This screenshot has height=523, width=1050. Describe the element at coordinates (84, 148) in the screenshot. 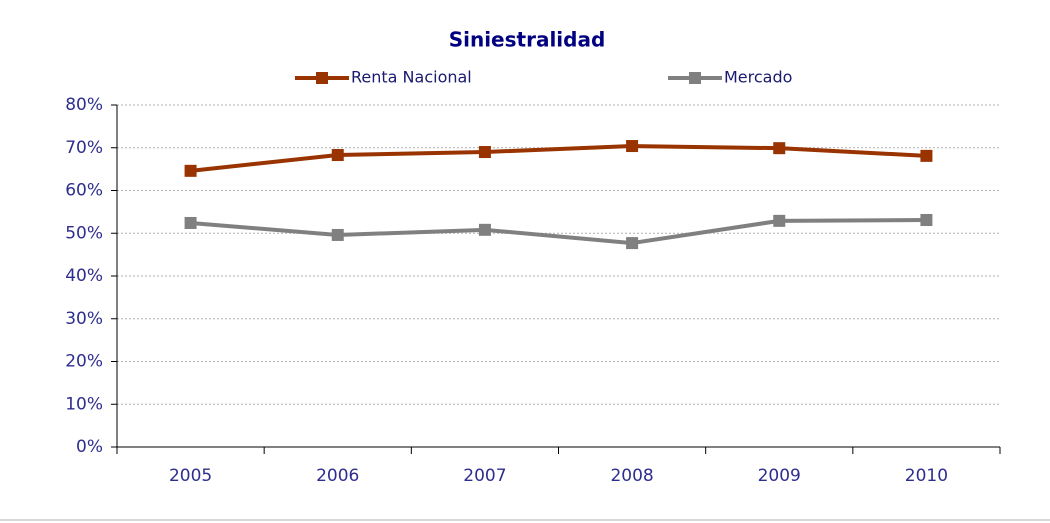

I see `y-tick-label: 70%` at that location.